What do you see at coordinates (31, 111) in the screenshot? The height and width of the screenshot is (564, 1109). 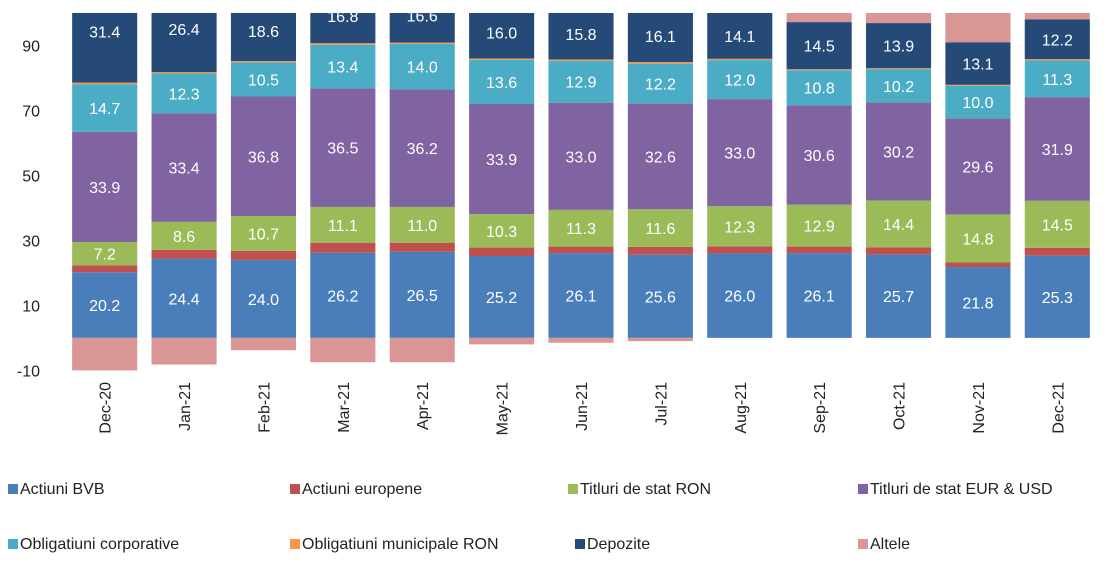 I see `y-tick-label: 70` at bounding box center [31, 111].